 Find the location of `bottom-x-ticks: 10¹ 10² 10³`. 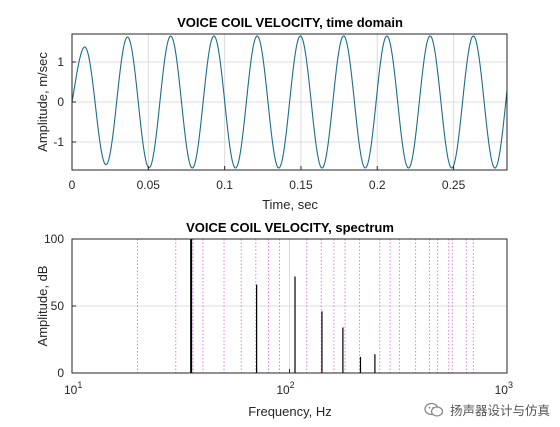

bottom-x-ticks: 10¹ 10² 10³ is located at coordinates (288, 383).